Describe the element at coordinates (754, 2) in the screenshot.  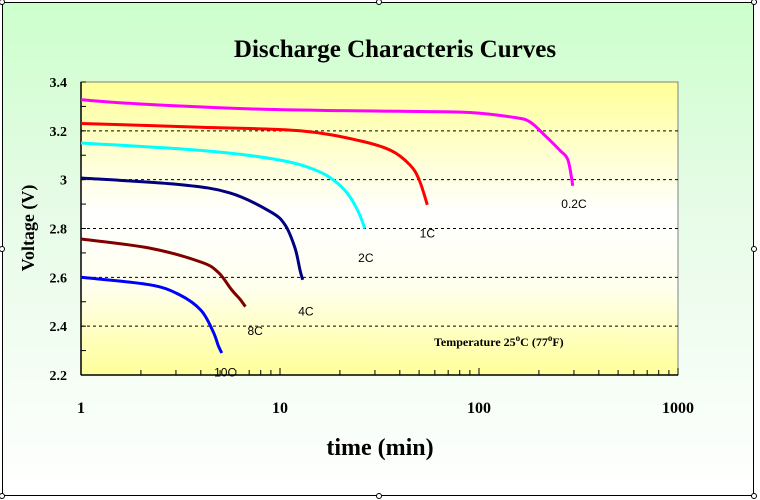
I see `resize-handle-top-right` at that location.